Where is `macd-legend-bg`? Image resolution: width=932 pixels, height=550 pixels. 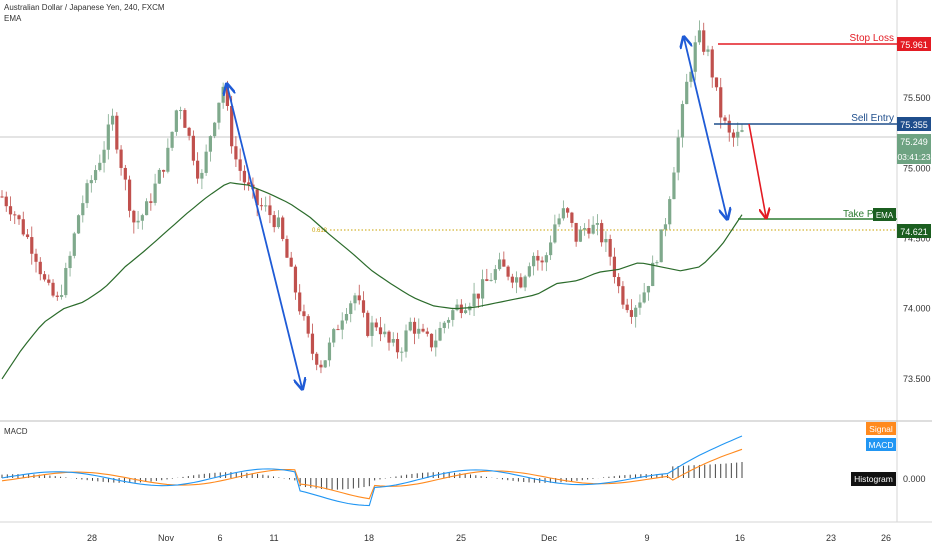
macd-legend-bg is located at coordinates (881, 444).